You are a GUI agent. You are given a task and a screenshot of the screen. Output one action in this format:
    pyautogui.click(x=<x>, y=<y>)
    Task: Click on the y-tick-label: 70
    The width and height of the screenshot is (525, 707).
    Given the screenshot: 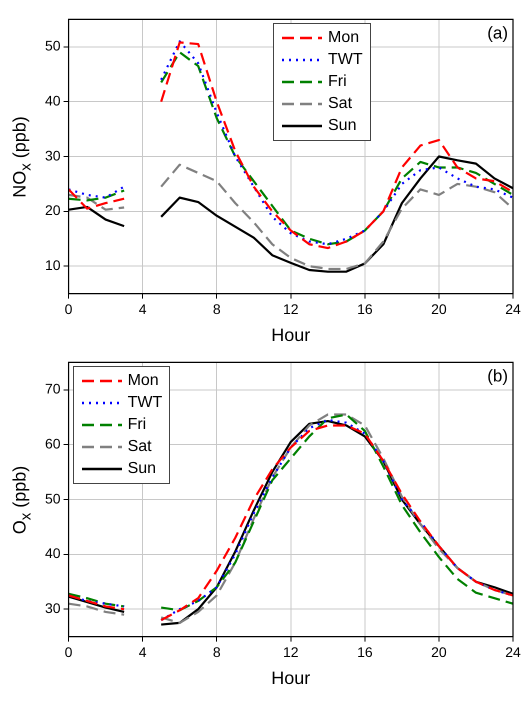 What is the action you would take?
    pyautogui.click(x=52, y=388)
    